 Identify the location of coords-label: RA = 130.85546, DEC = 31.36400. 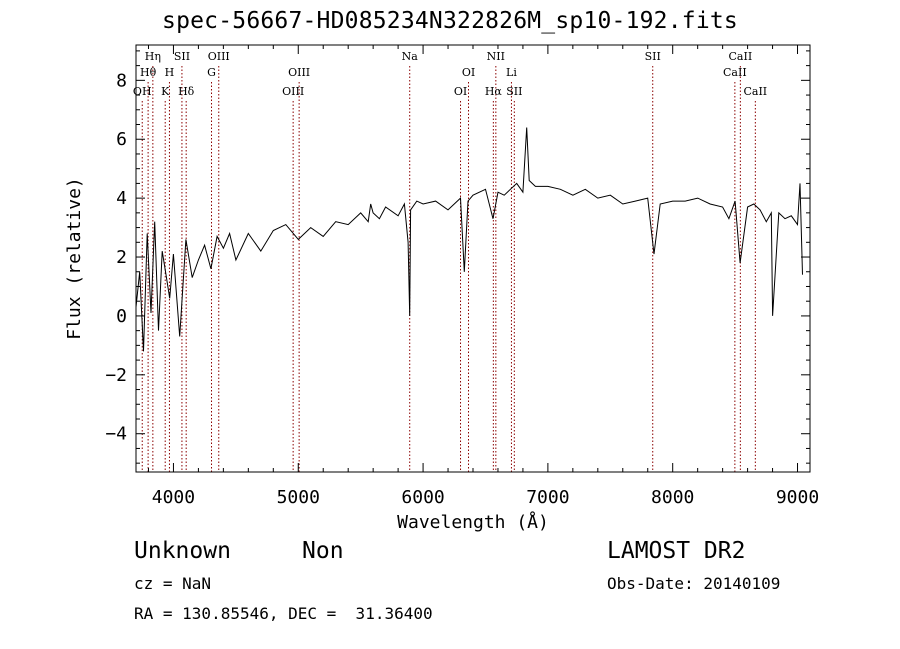
(283, 613).